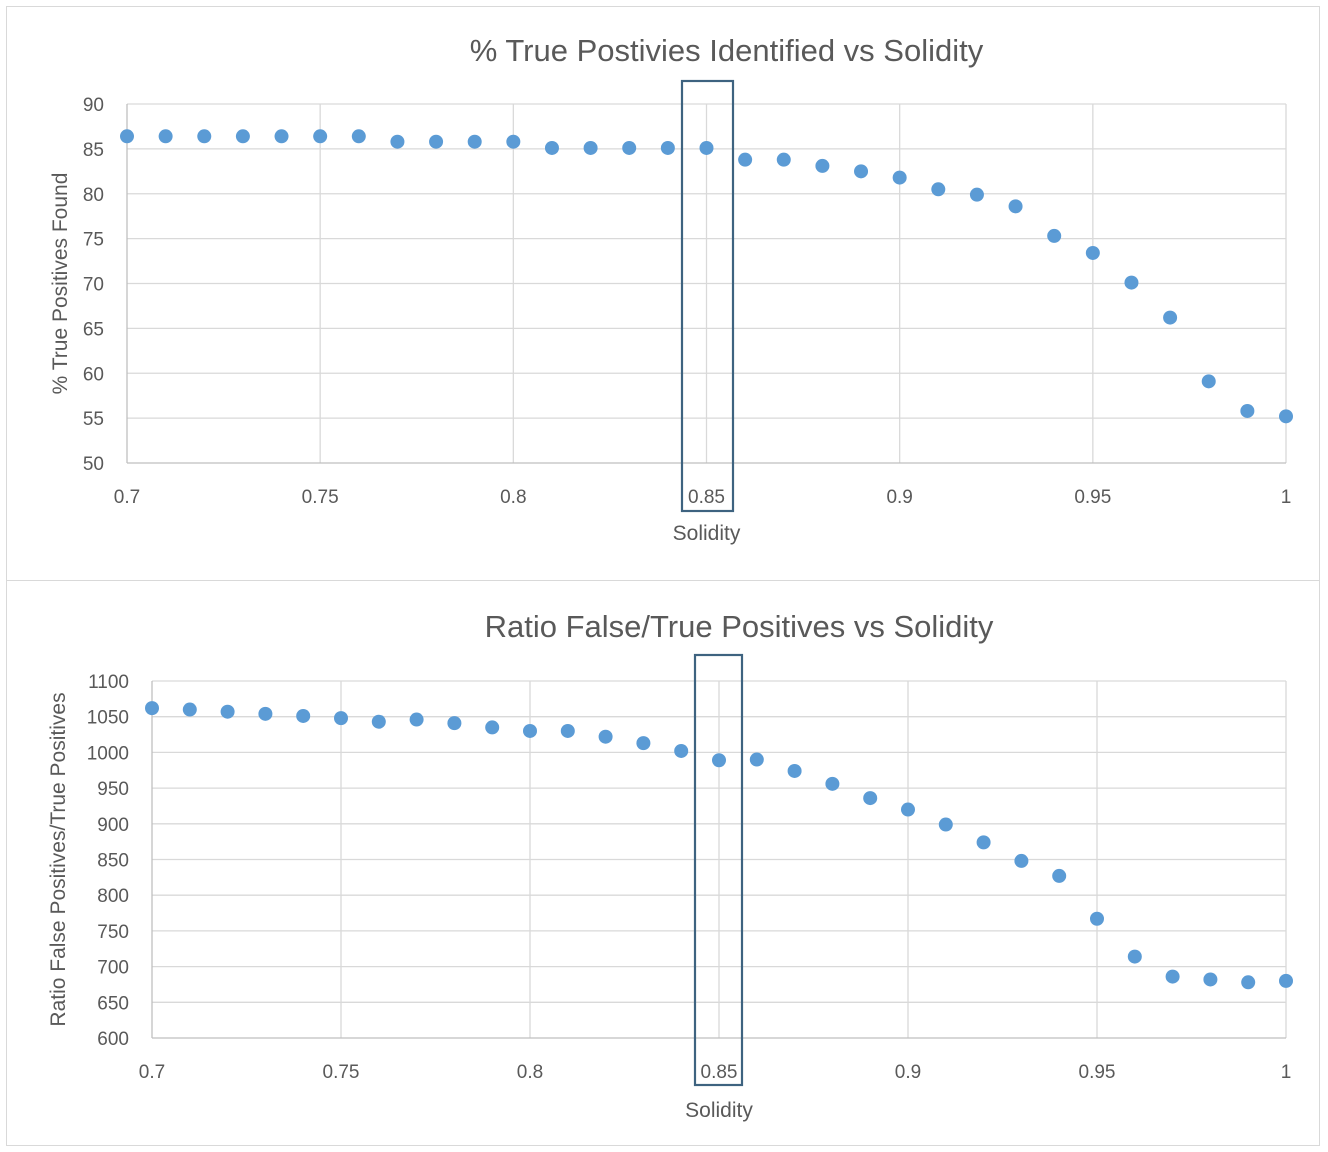 This screenshot has width=1328, height=1152. What do you see at coordinates (719, 1072) in the screenshot?
I see `x-tick-label: 0.85` at bounding box center [719, 1072].